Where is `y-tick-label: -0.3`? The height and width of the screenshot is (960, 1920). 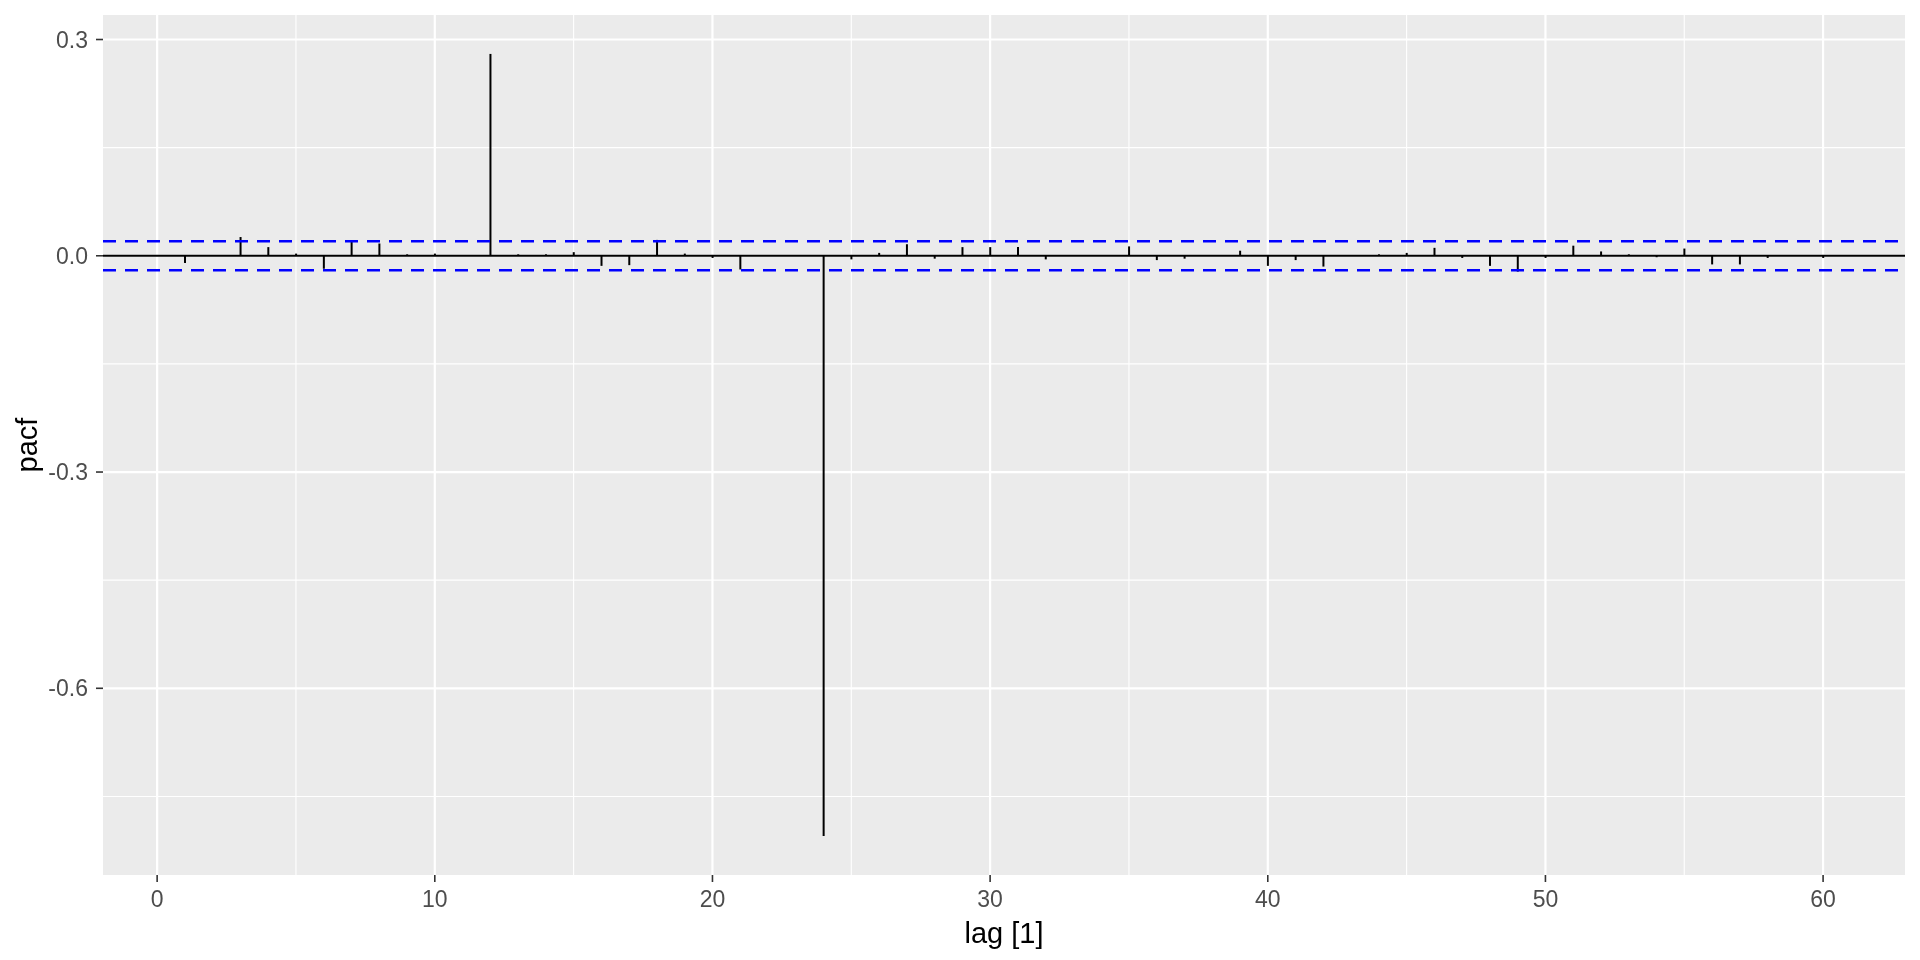
y-tick-label: -0.3 is located at coordinates (68, 472).